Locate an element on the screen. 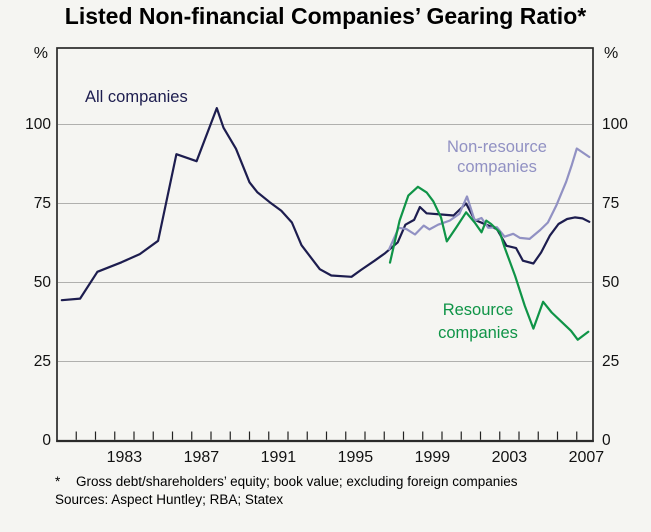 The width and height of the screenshot is (651, 532). sources-line: Sources: Aspect Huntley; RBA; Statex is located at coordinates (169, 499).